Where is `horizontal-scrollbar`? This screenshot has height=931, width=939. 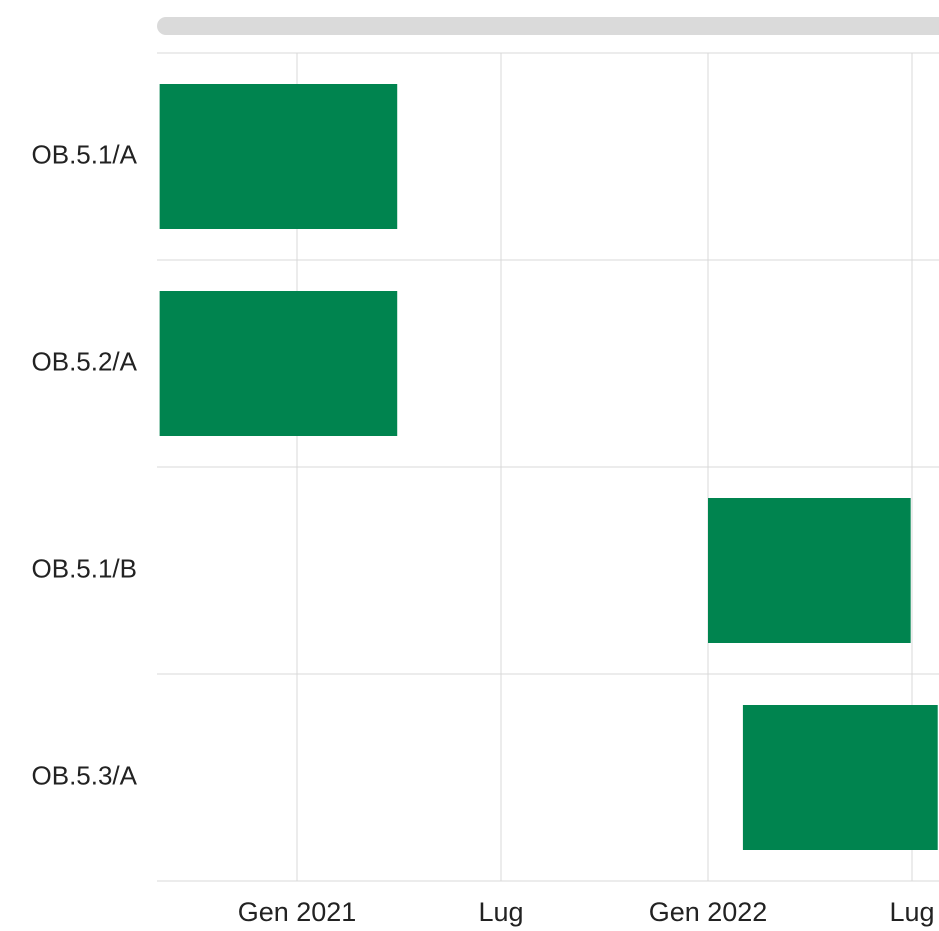
horizontal-scrollbar is located at coordinates (548, 26).